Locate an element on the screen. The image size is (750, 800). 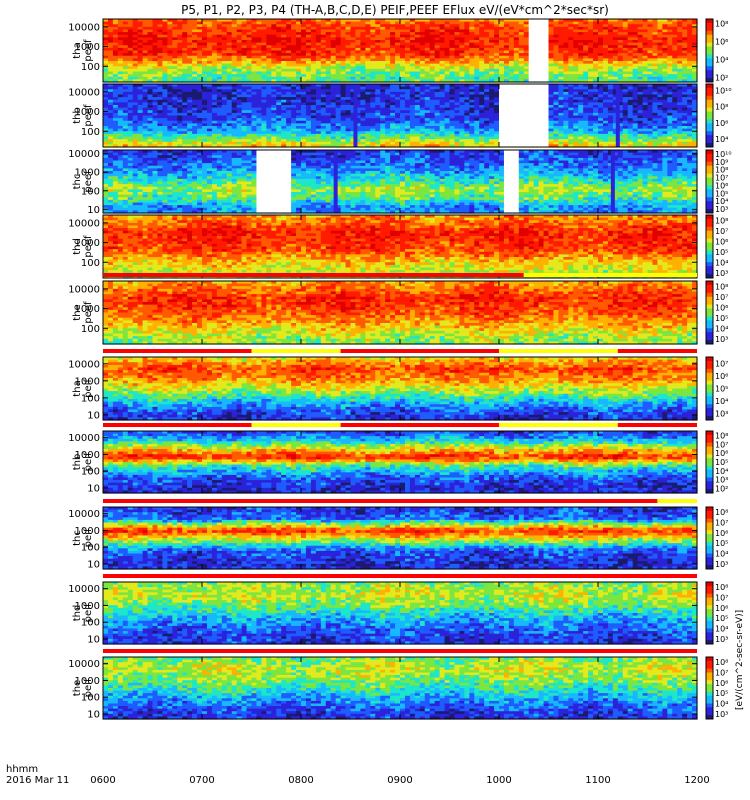
y-axis-label: tha is located at coordinates (77, 50).